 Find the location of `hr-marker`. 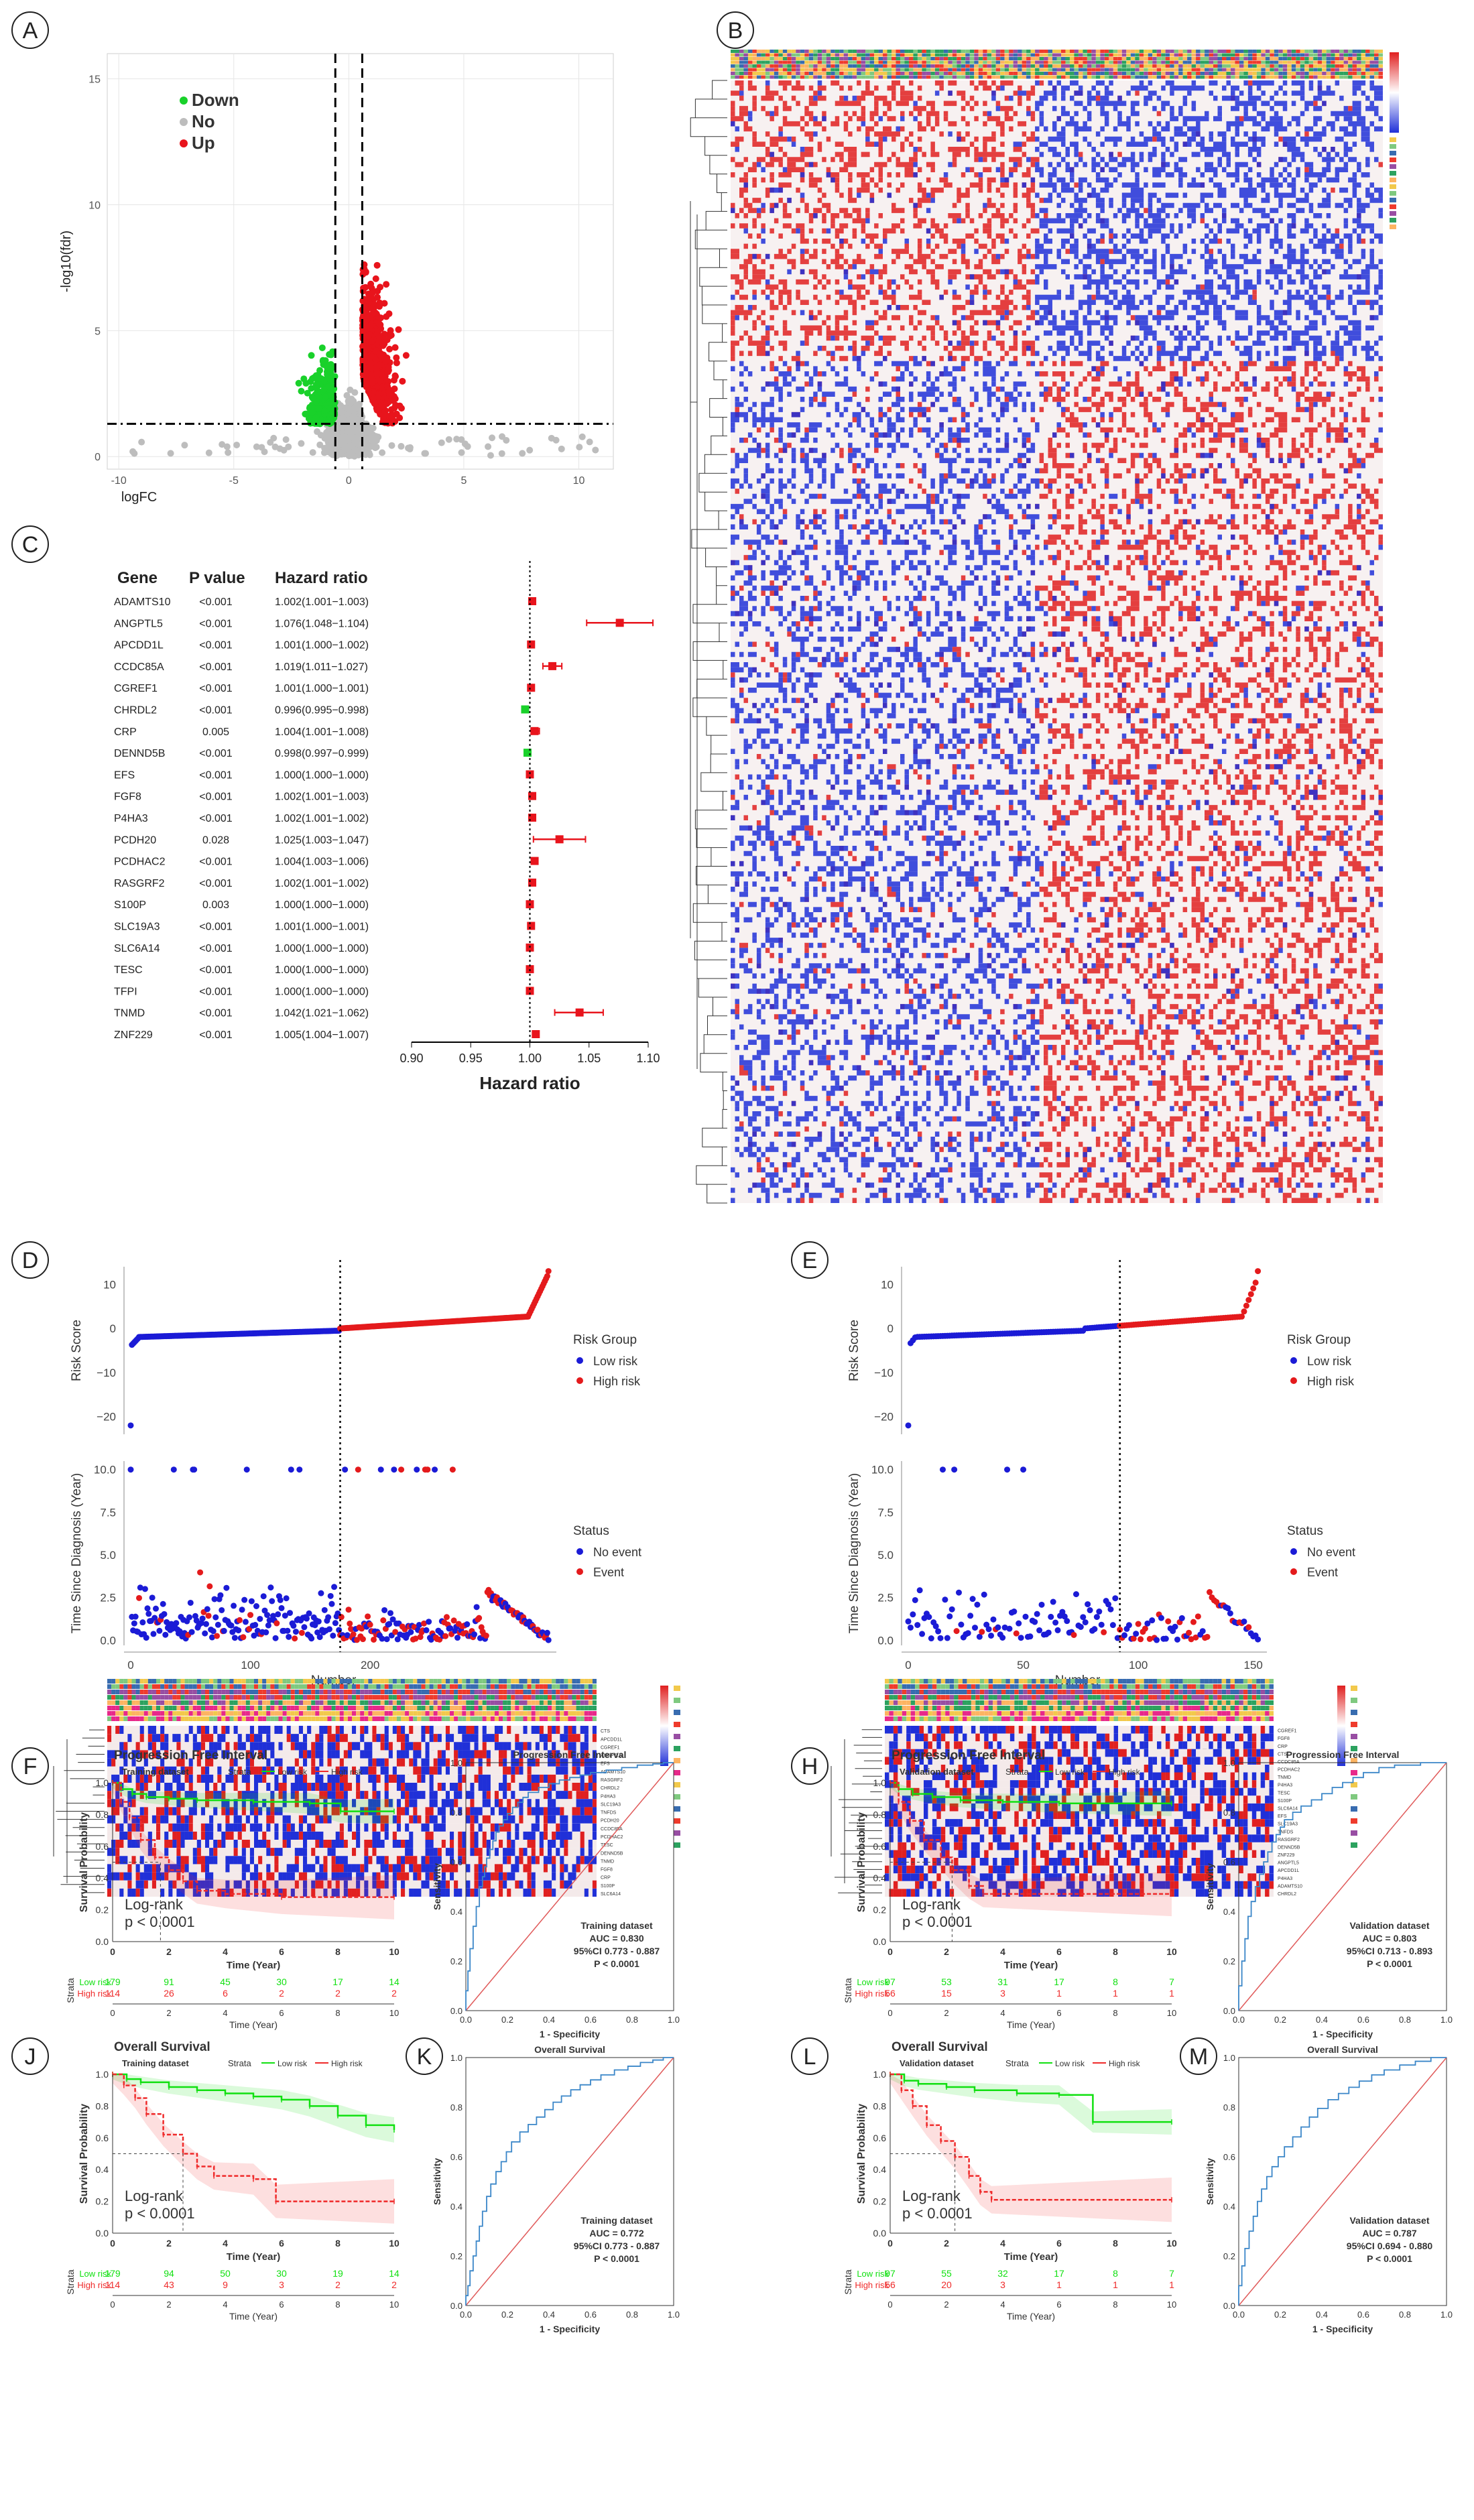

hr-marker is located at coordinates (536, 1034).